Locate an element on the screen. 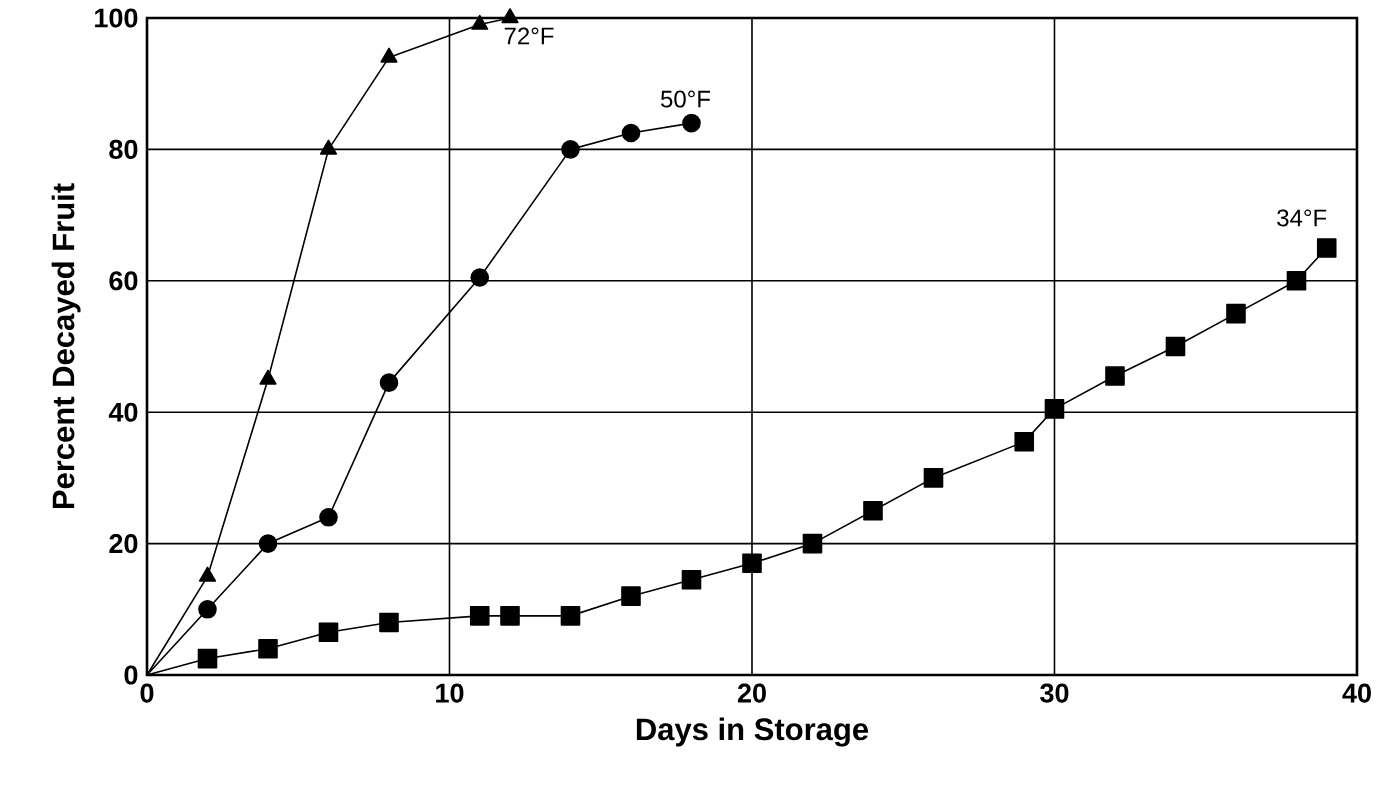 This screenshot has width=1381, height=787. series-label: 50°F is located at coordinates (685, 99).